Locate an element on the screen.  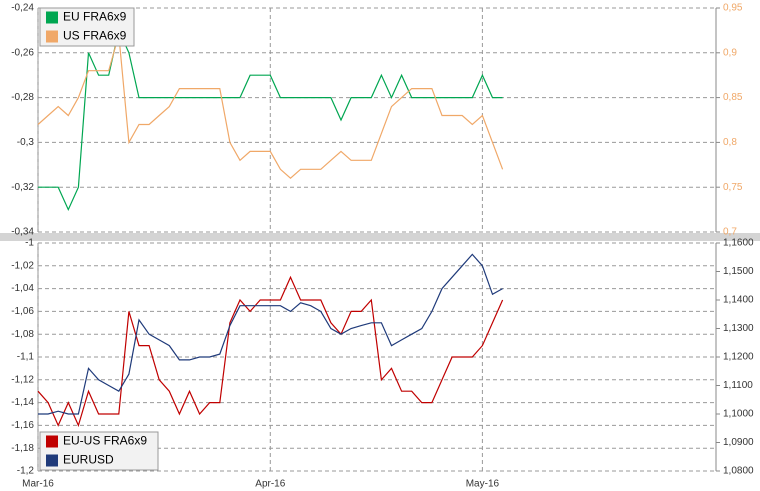
legend-label: EURUSD is located at coordinates (88, 460).